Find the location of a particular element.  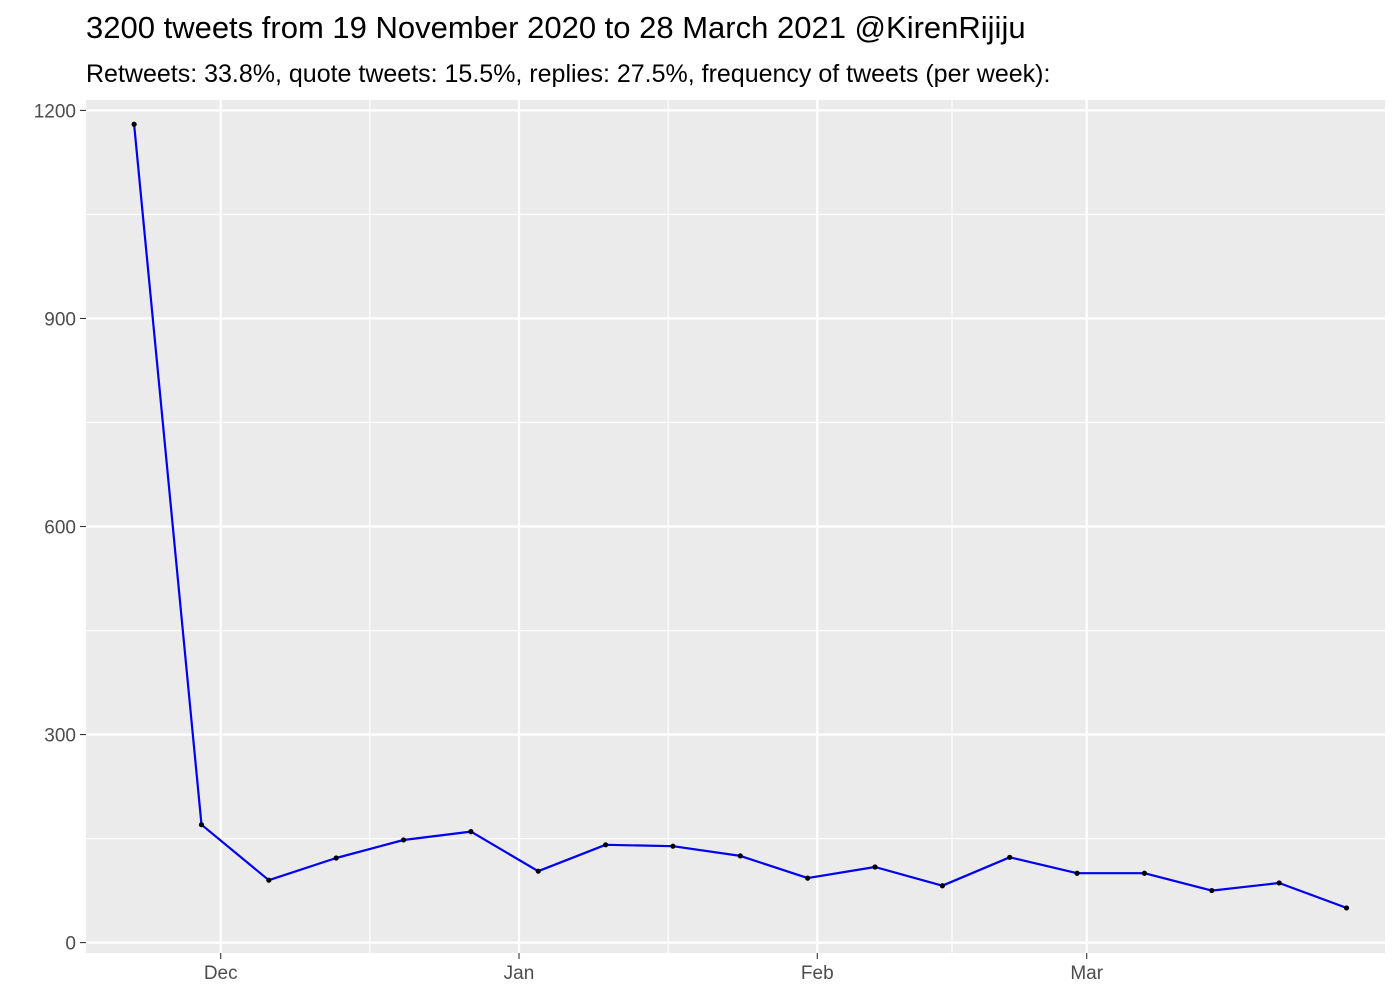

x-tick-label: Dec is located at coordinates (221, 973).